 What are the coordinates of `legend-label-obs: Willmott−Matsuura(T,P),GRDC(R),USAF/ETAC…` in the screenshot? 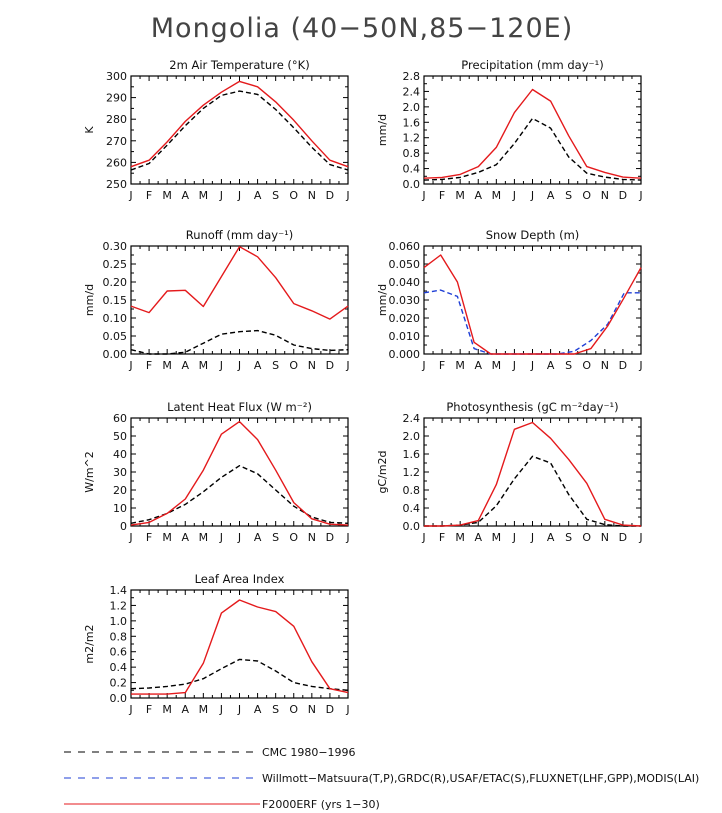 It's located at (480, 778).